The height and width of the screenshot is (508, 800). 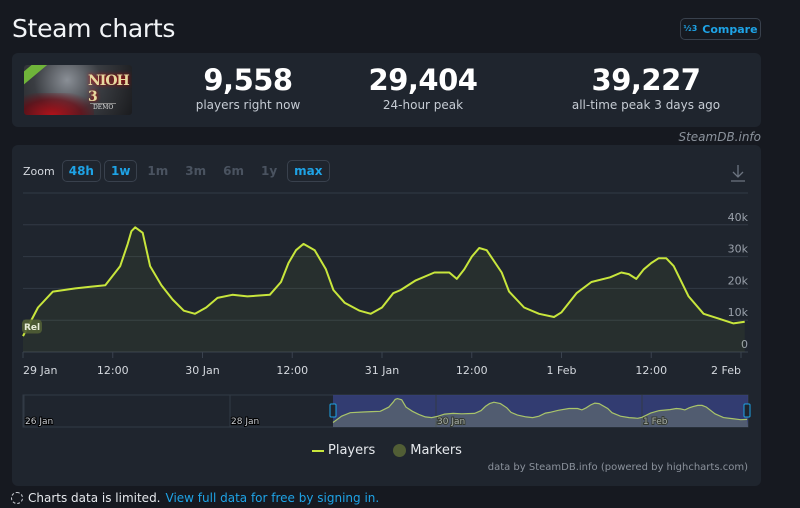 What do you see at coordinates (196, 171) in the screenshot?
I see `zoom-3m: 3m` at bounding box center [196, 171].